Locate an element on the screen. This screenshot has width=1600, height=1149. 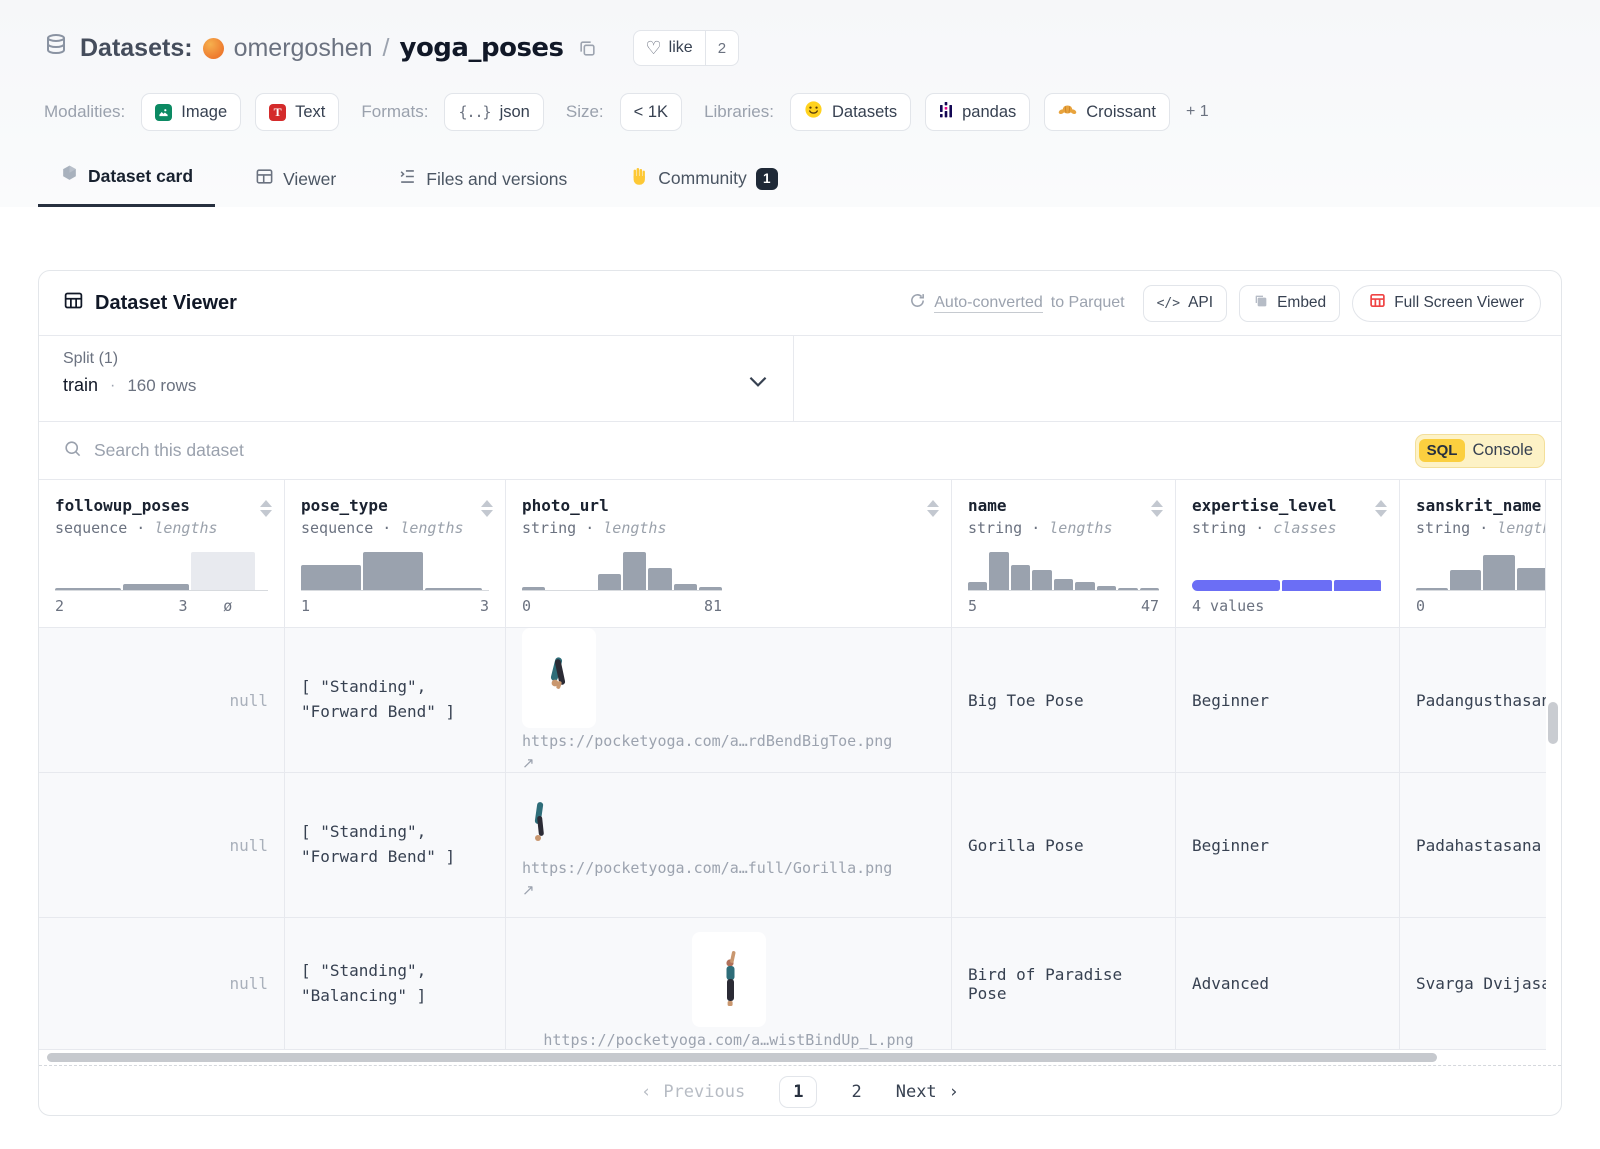
datasets-breadcrumb: Datasets: is located at coordinates (118, 48).